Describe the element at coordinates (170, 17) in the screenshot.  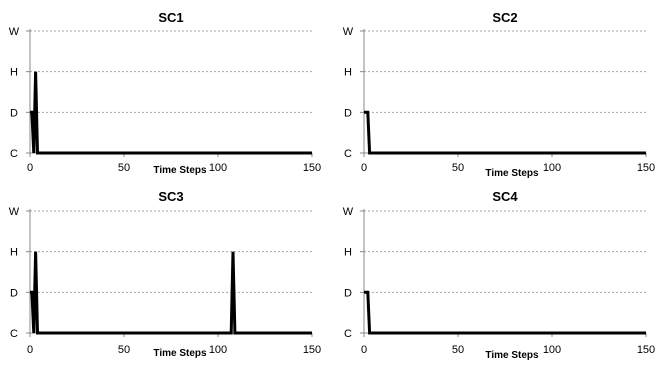
I see `chart-title: SC1` at that location.